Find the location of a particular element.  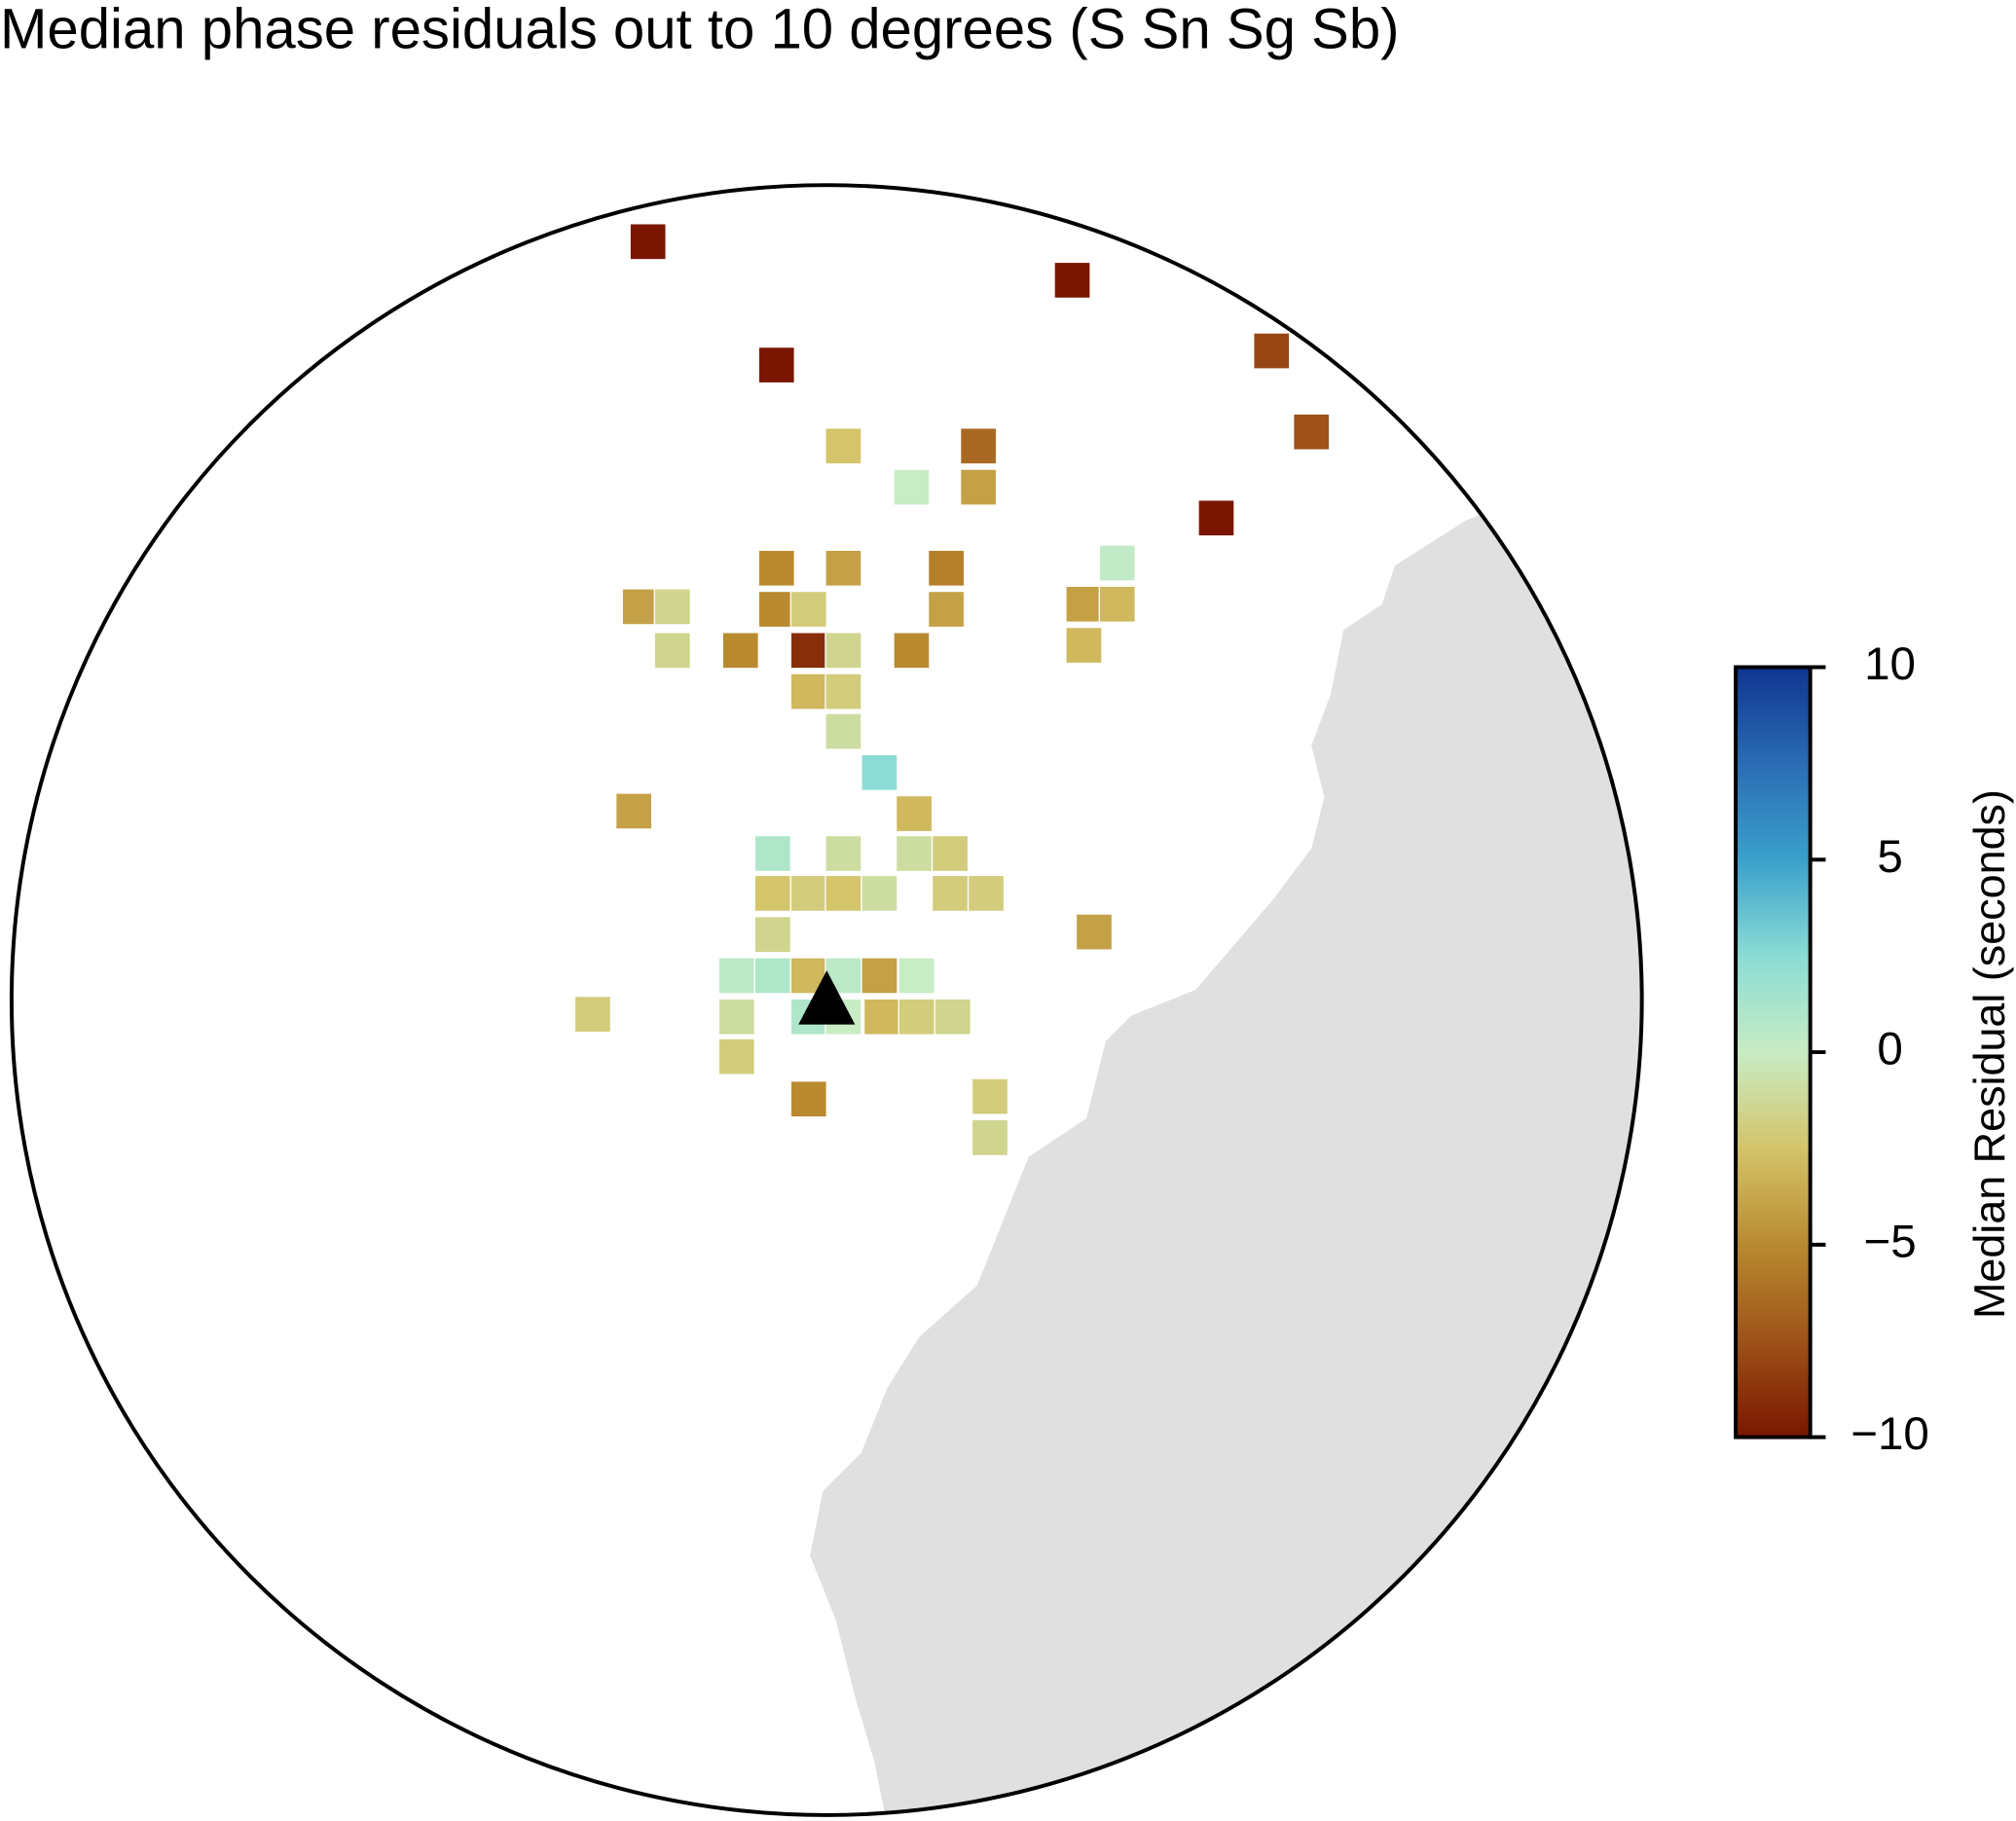

station-marker is located at coordinates (827, 997).